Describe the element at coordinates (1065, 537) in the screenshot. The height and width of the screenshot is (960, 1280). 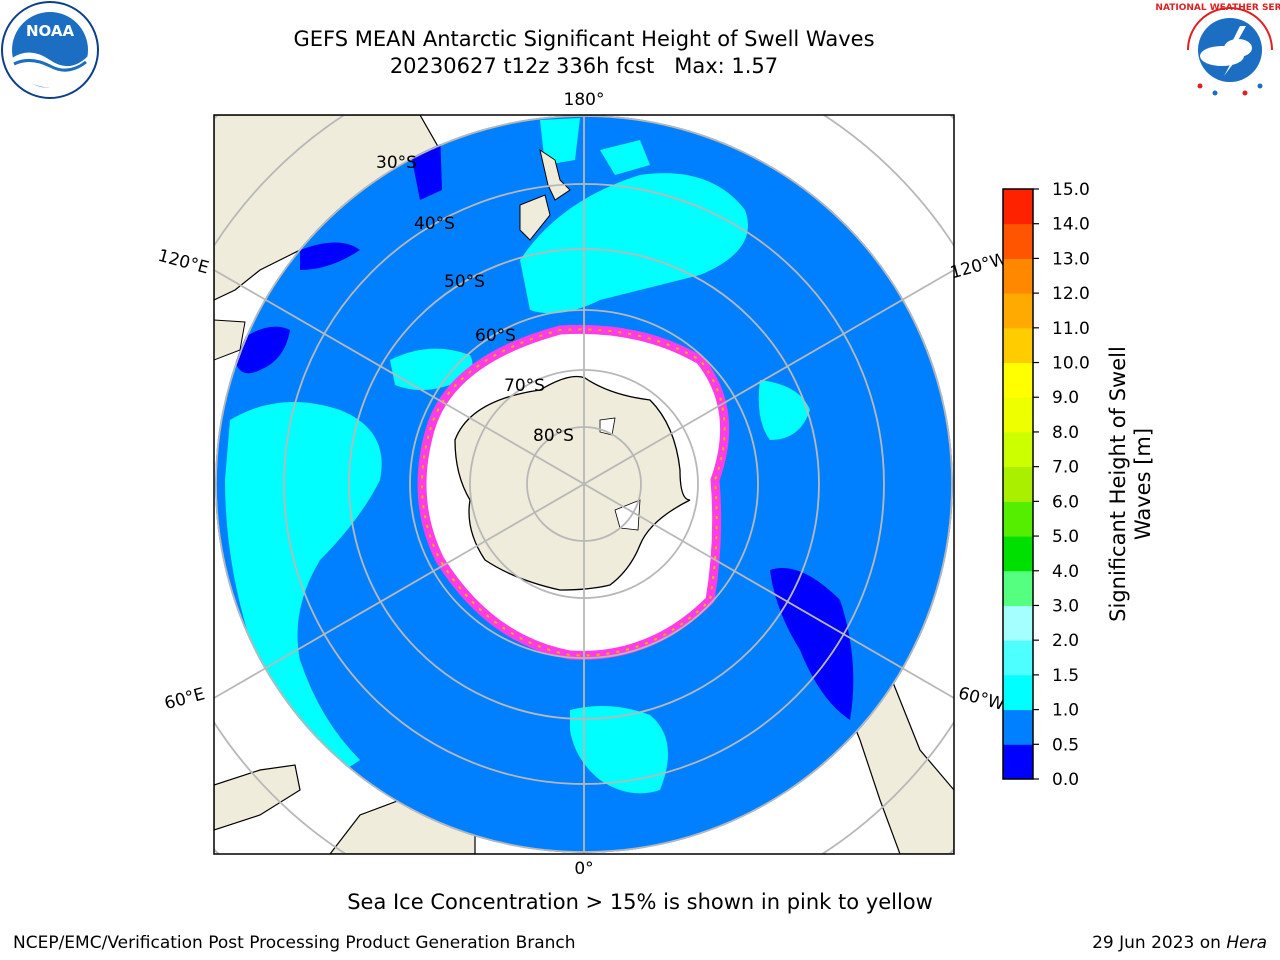
I see `colorbar-tick-label: 5.0` at that location.